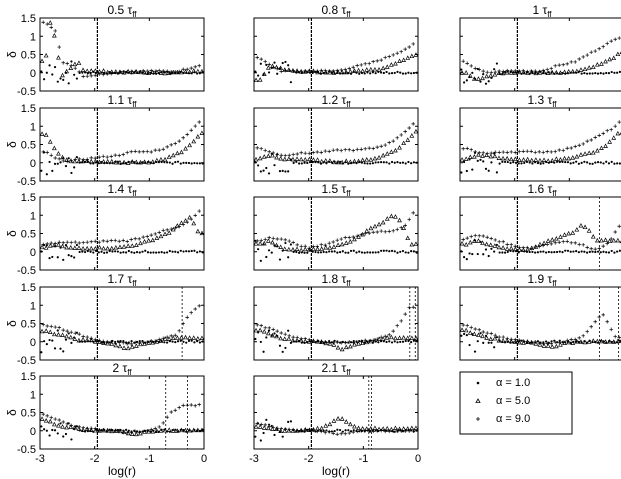  Describe the element at coordinates (122, 11) in the screenshot. I see `panel-title: 0.5 τff` at that location.